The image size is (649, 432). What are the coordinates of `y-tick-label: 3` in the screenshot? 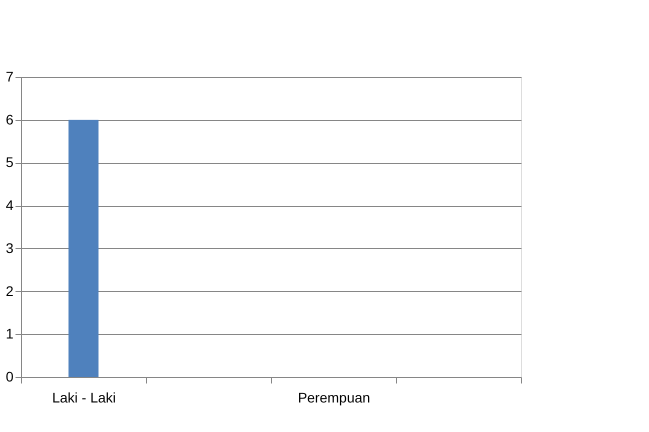 It's located at (10, 248).